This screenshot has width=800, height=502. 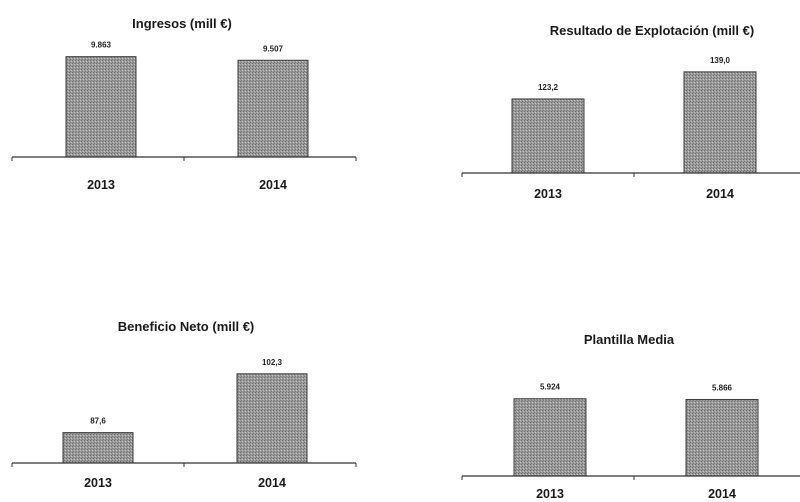 I want to click on data-label-2013: 9.863, so click(x=101, y=45).